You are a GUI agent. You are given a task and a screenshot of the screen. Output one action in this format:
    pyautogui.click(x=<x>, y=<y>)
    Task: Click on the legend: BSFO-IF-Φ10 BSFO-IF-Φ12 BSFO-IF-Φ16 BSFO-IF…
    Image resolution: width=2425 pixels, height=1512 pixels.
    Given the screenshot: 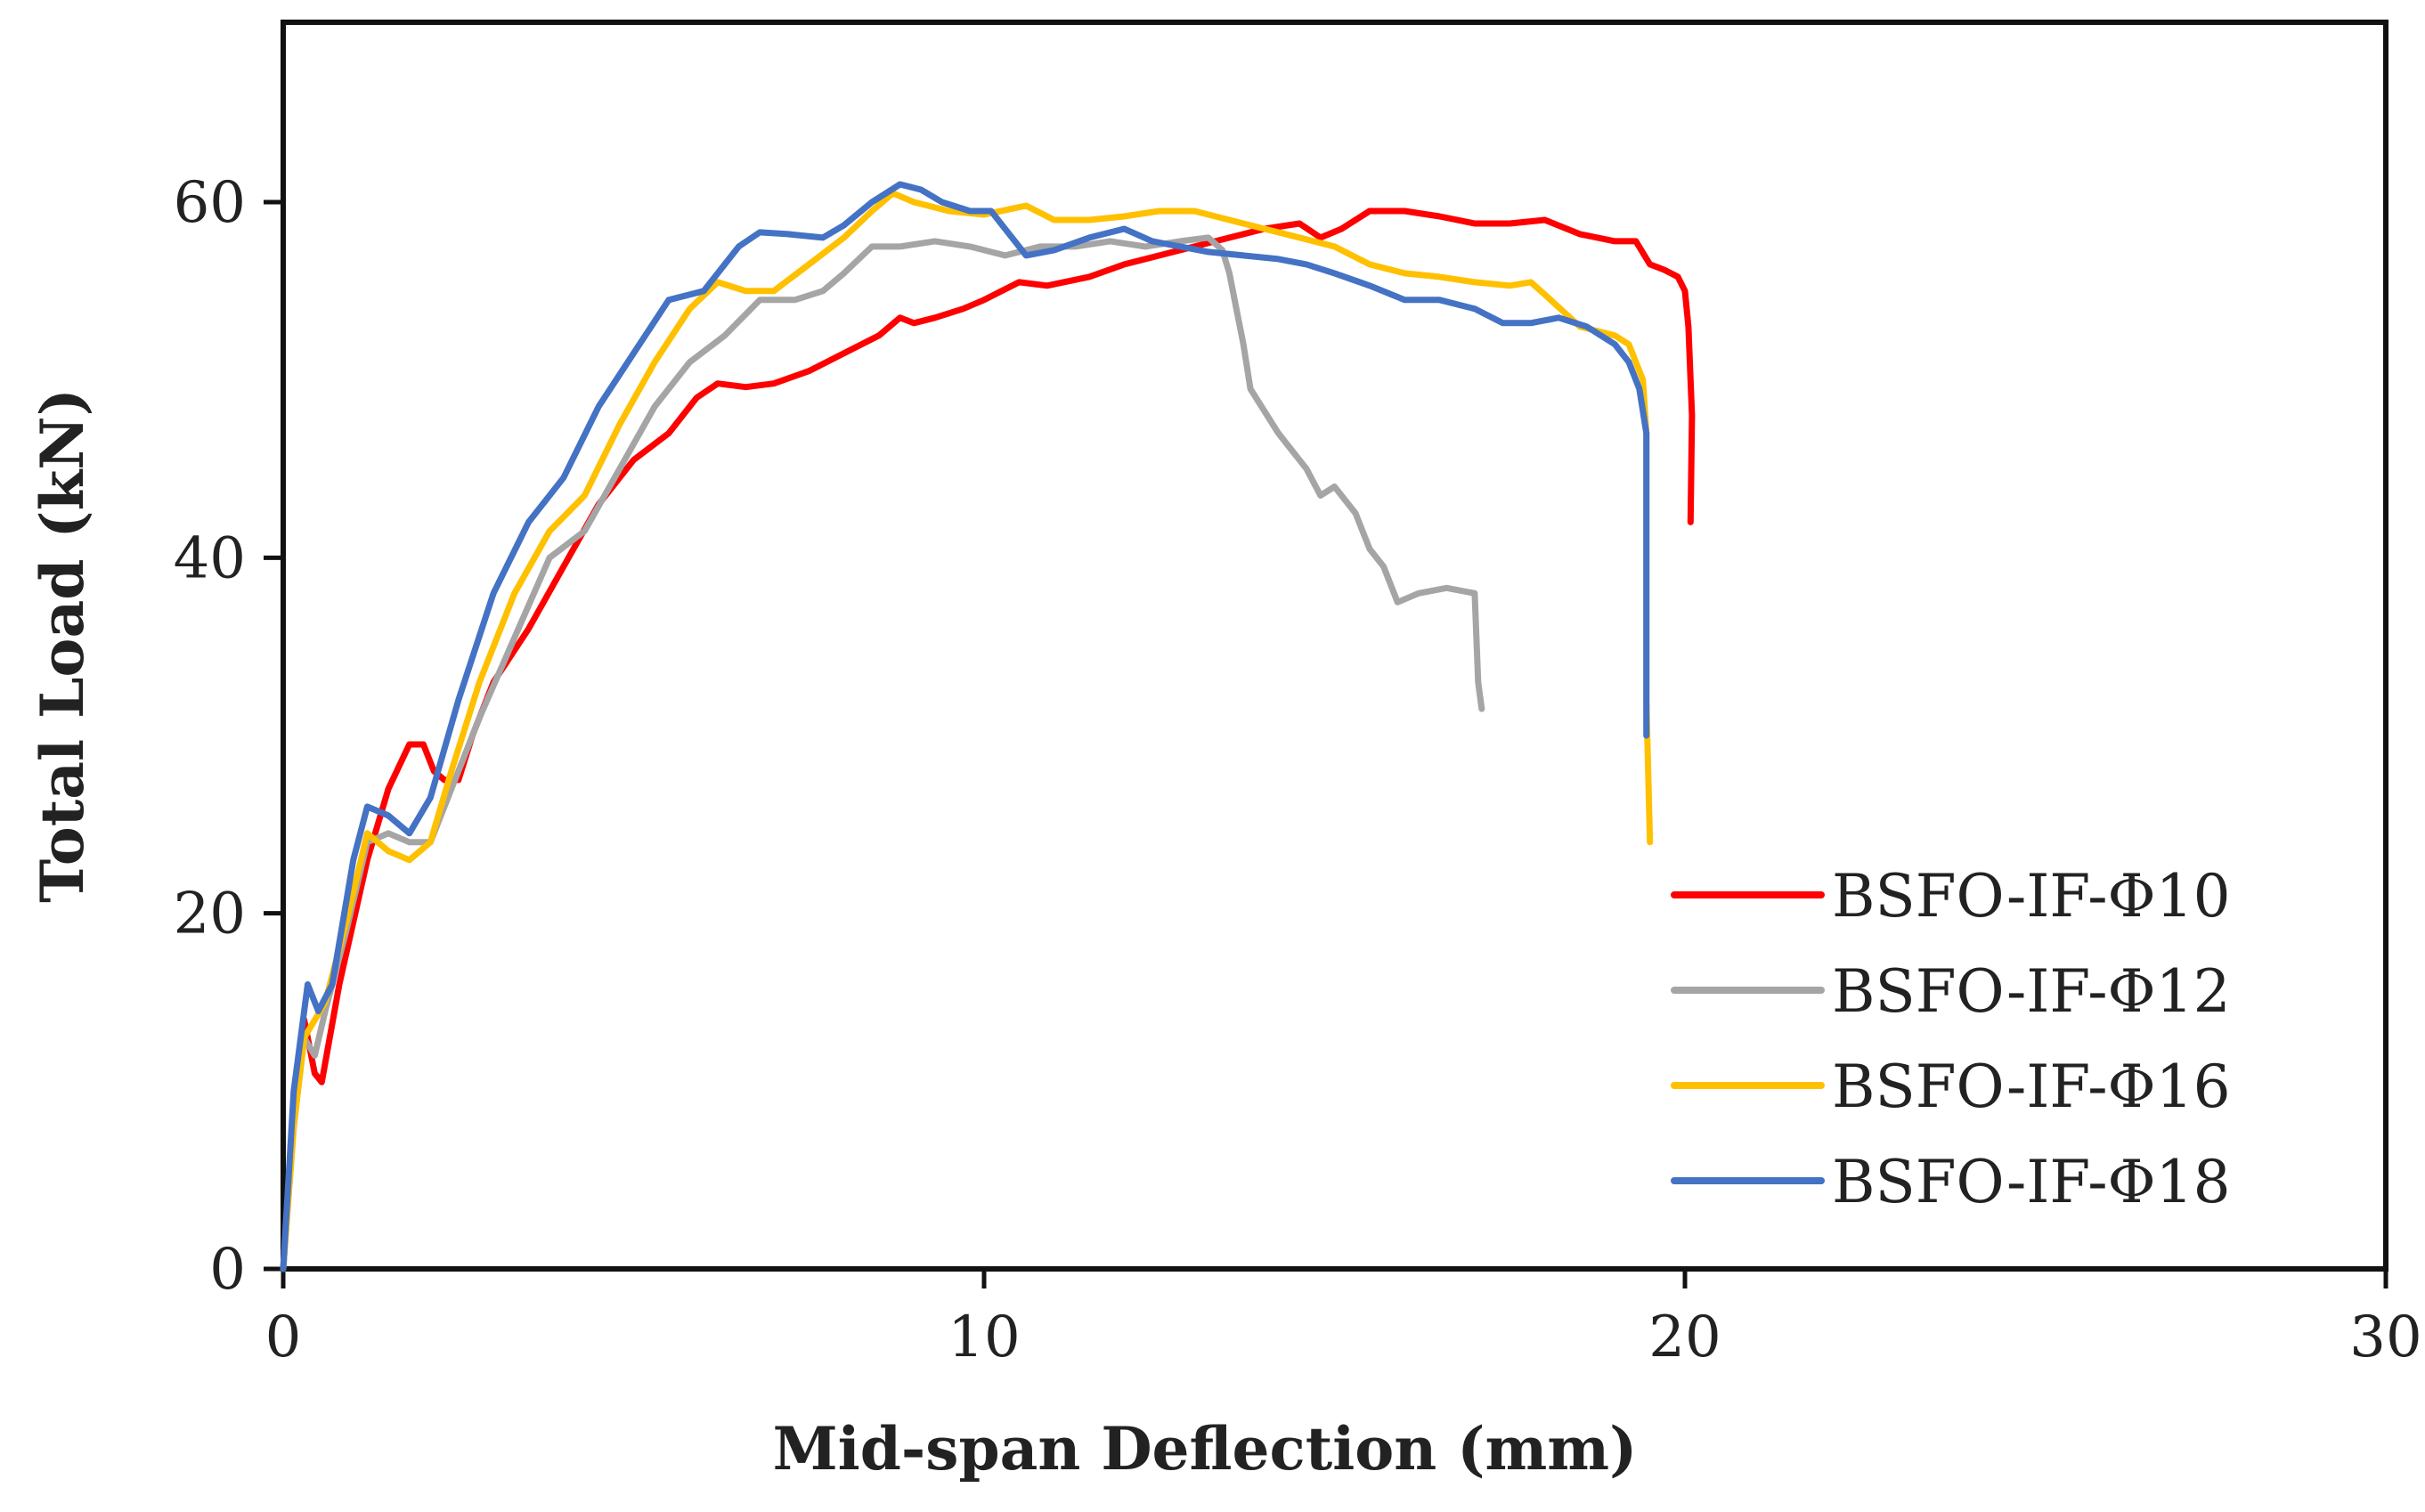 What is the action you would take?
    pyautogui.click(x=1951, y=1039)
    